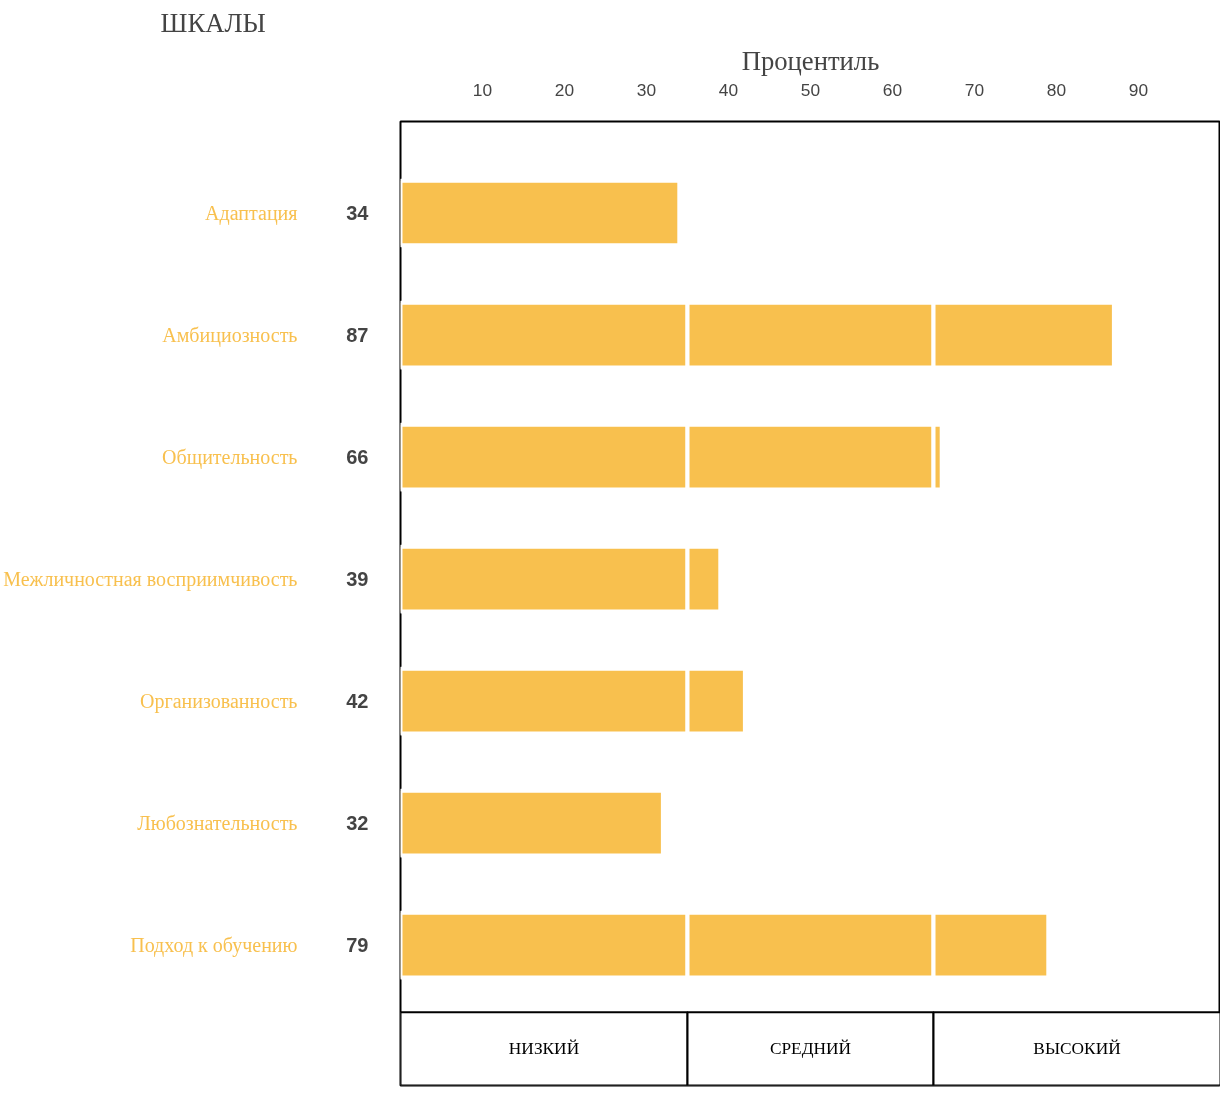 This screenshot has width=1225, height=1097. Describe the element at coordinates (810, 1049) in the screenshot. I see `band-label: СРЕДНИЙ` at that location.